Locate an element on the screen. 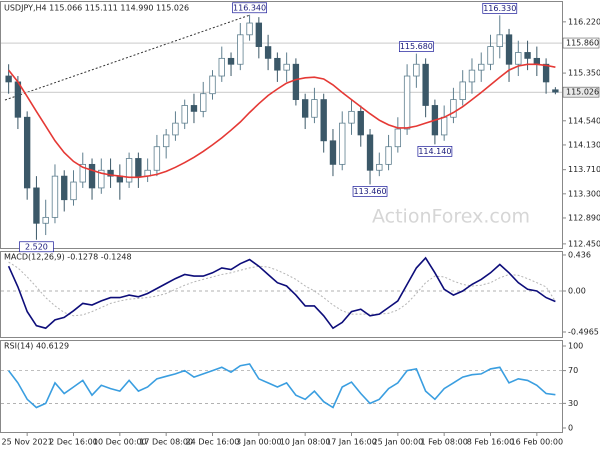 This screenshot has height=450, width=600. annotation-label: 114.140 is located at coordinates (434, 151).